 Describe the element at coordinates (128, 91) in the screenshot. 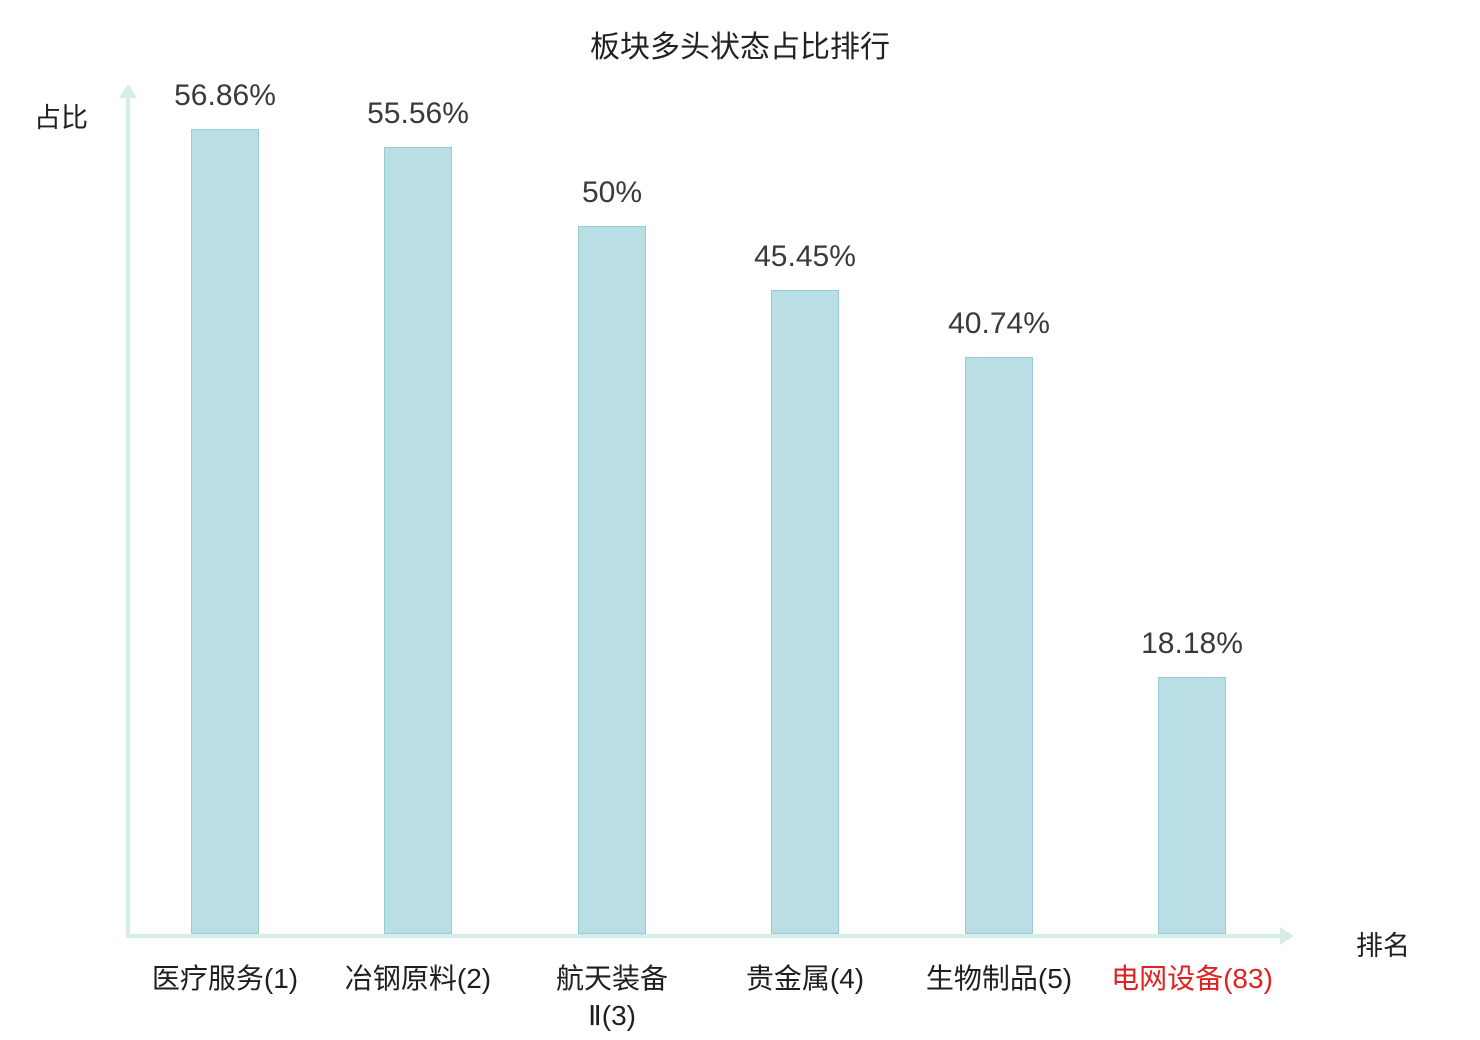

I see `y-axis-arrow-icon` at that location.